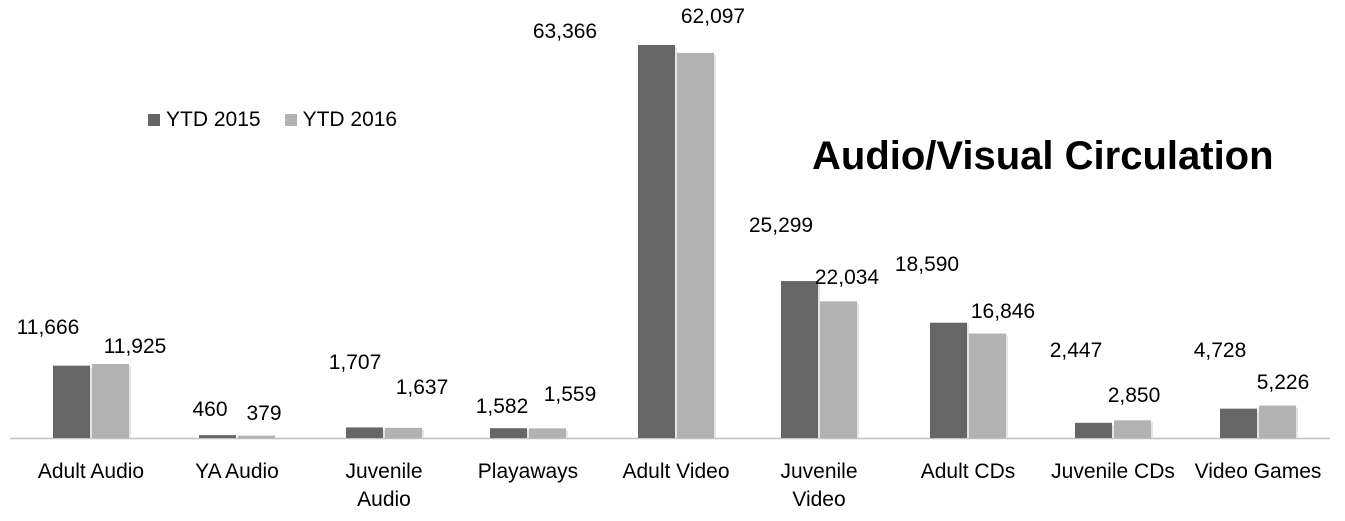 This screenshot has height=521, width=1345. What do you see at coordinates (110, 401) in the screenshot?
I see `bar-2016-adult-audio` at bounding box center [110, 401].